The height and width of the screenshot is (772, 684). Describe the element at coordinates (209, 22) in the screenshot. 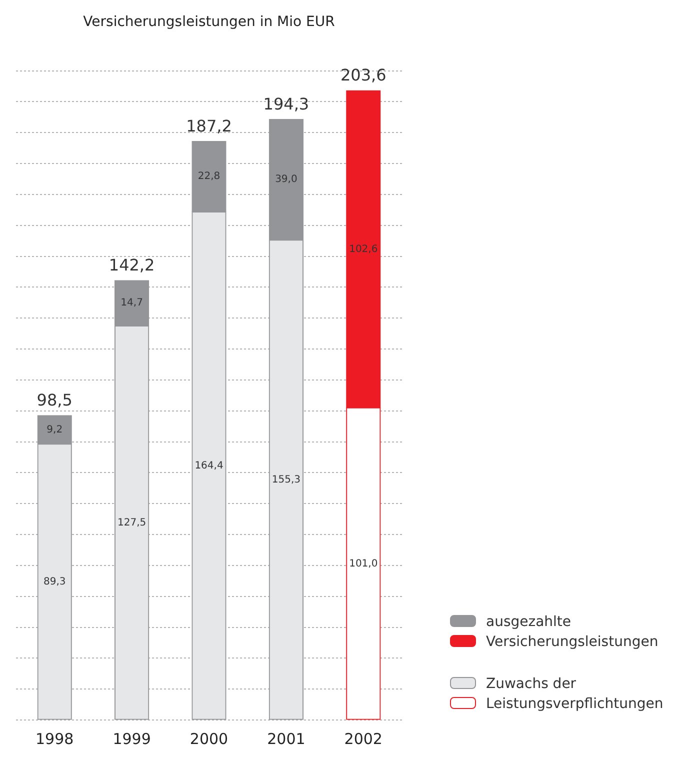

I see `chart-title: Versicherungsleistungen in Mio EUR` at that location.